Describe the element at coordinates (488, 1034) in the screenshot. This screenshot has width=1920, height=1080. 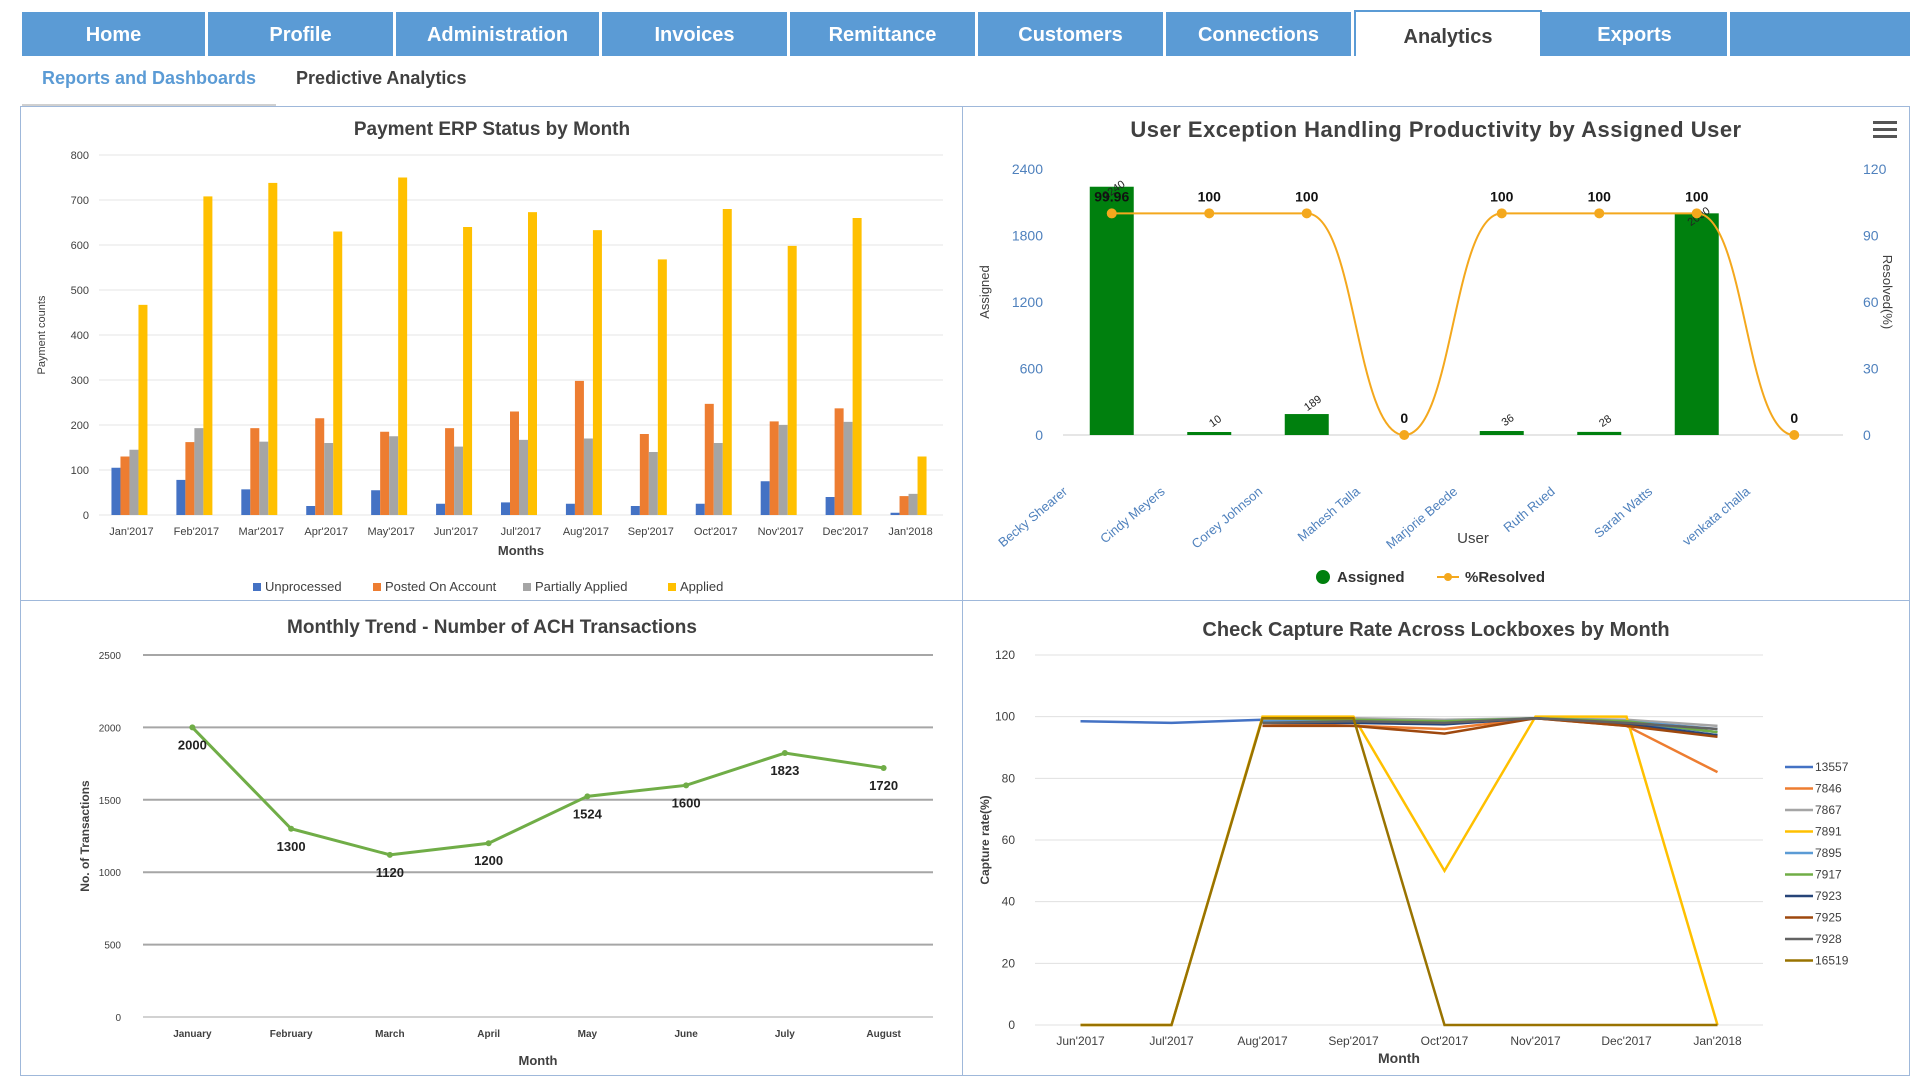
I see `x-tick-label: April` at that location.